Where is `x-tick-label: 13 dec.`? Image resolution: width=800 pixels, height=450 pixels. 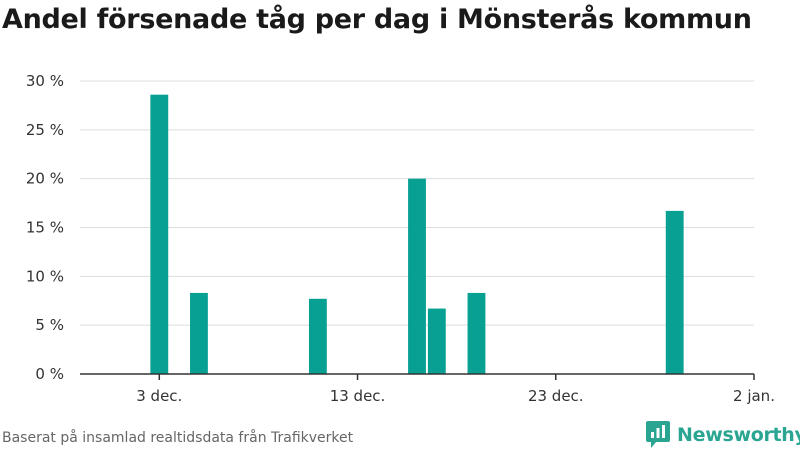 x-tick-label: 13 dec. is located at coordinates (358, 396).